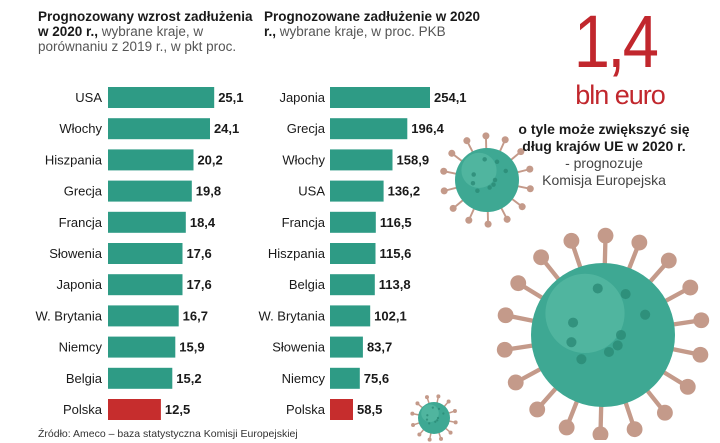 The image size is (720, 443). Describe the element at coordinates (620, 95) in the screenshot. I see `headline-unit: bln euro` at that location.